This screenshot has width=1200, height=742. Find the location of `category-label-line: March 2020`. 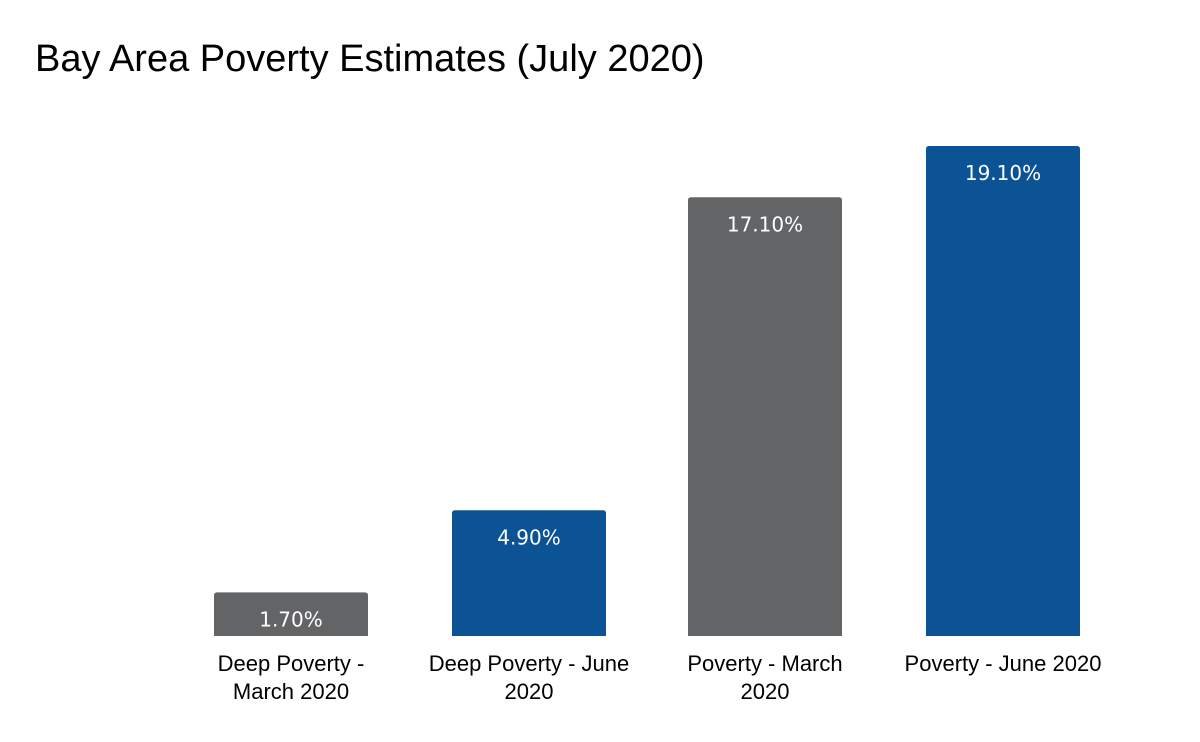

category-label-line: March 2020 is located at coordinates (291, 691).